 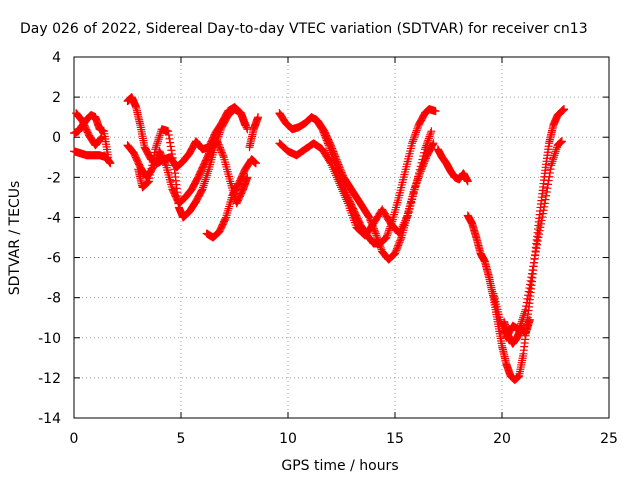 I want to click on y-tick-label: -10, so click(x=49, y=339).